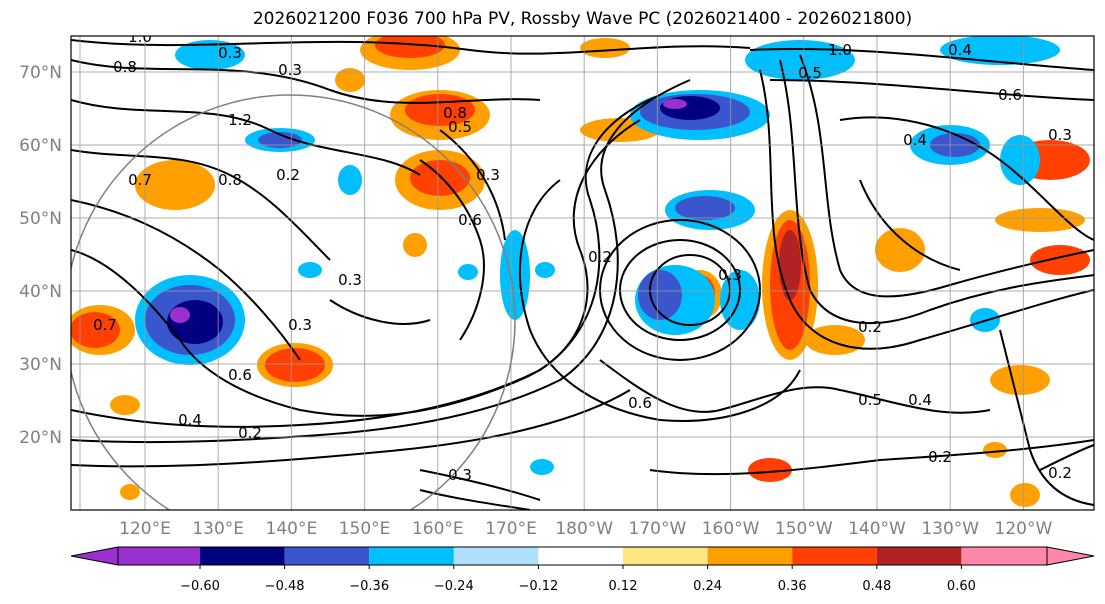 The height and width of the screenshot is (604, 1105). What do you see at coordinates (40, 219) in the screenshot?
I see `latitude-label: 50°N` at bounding box center [40, 219].